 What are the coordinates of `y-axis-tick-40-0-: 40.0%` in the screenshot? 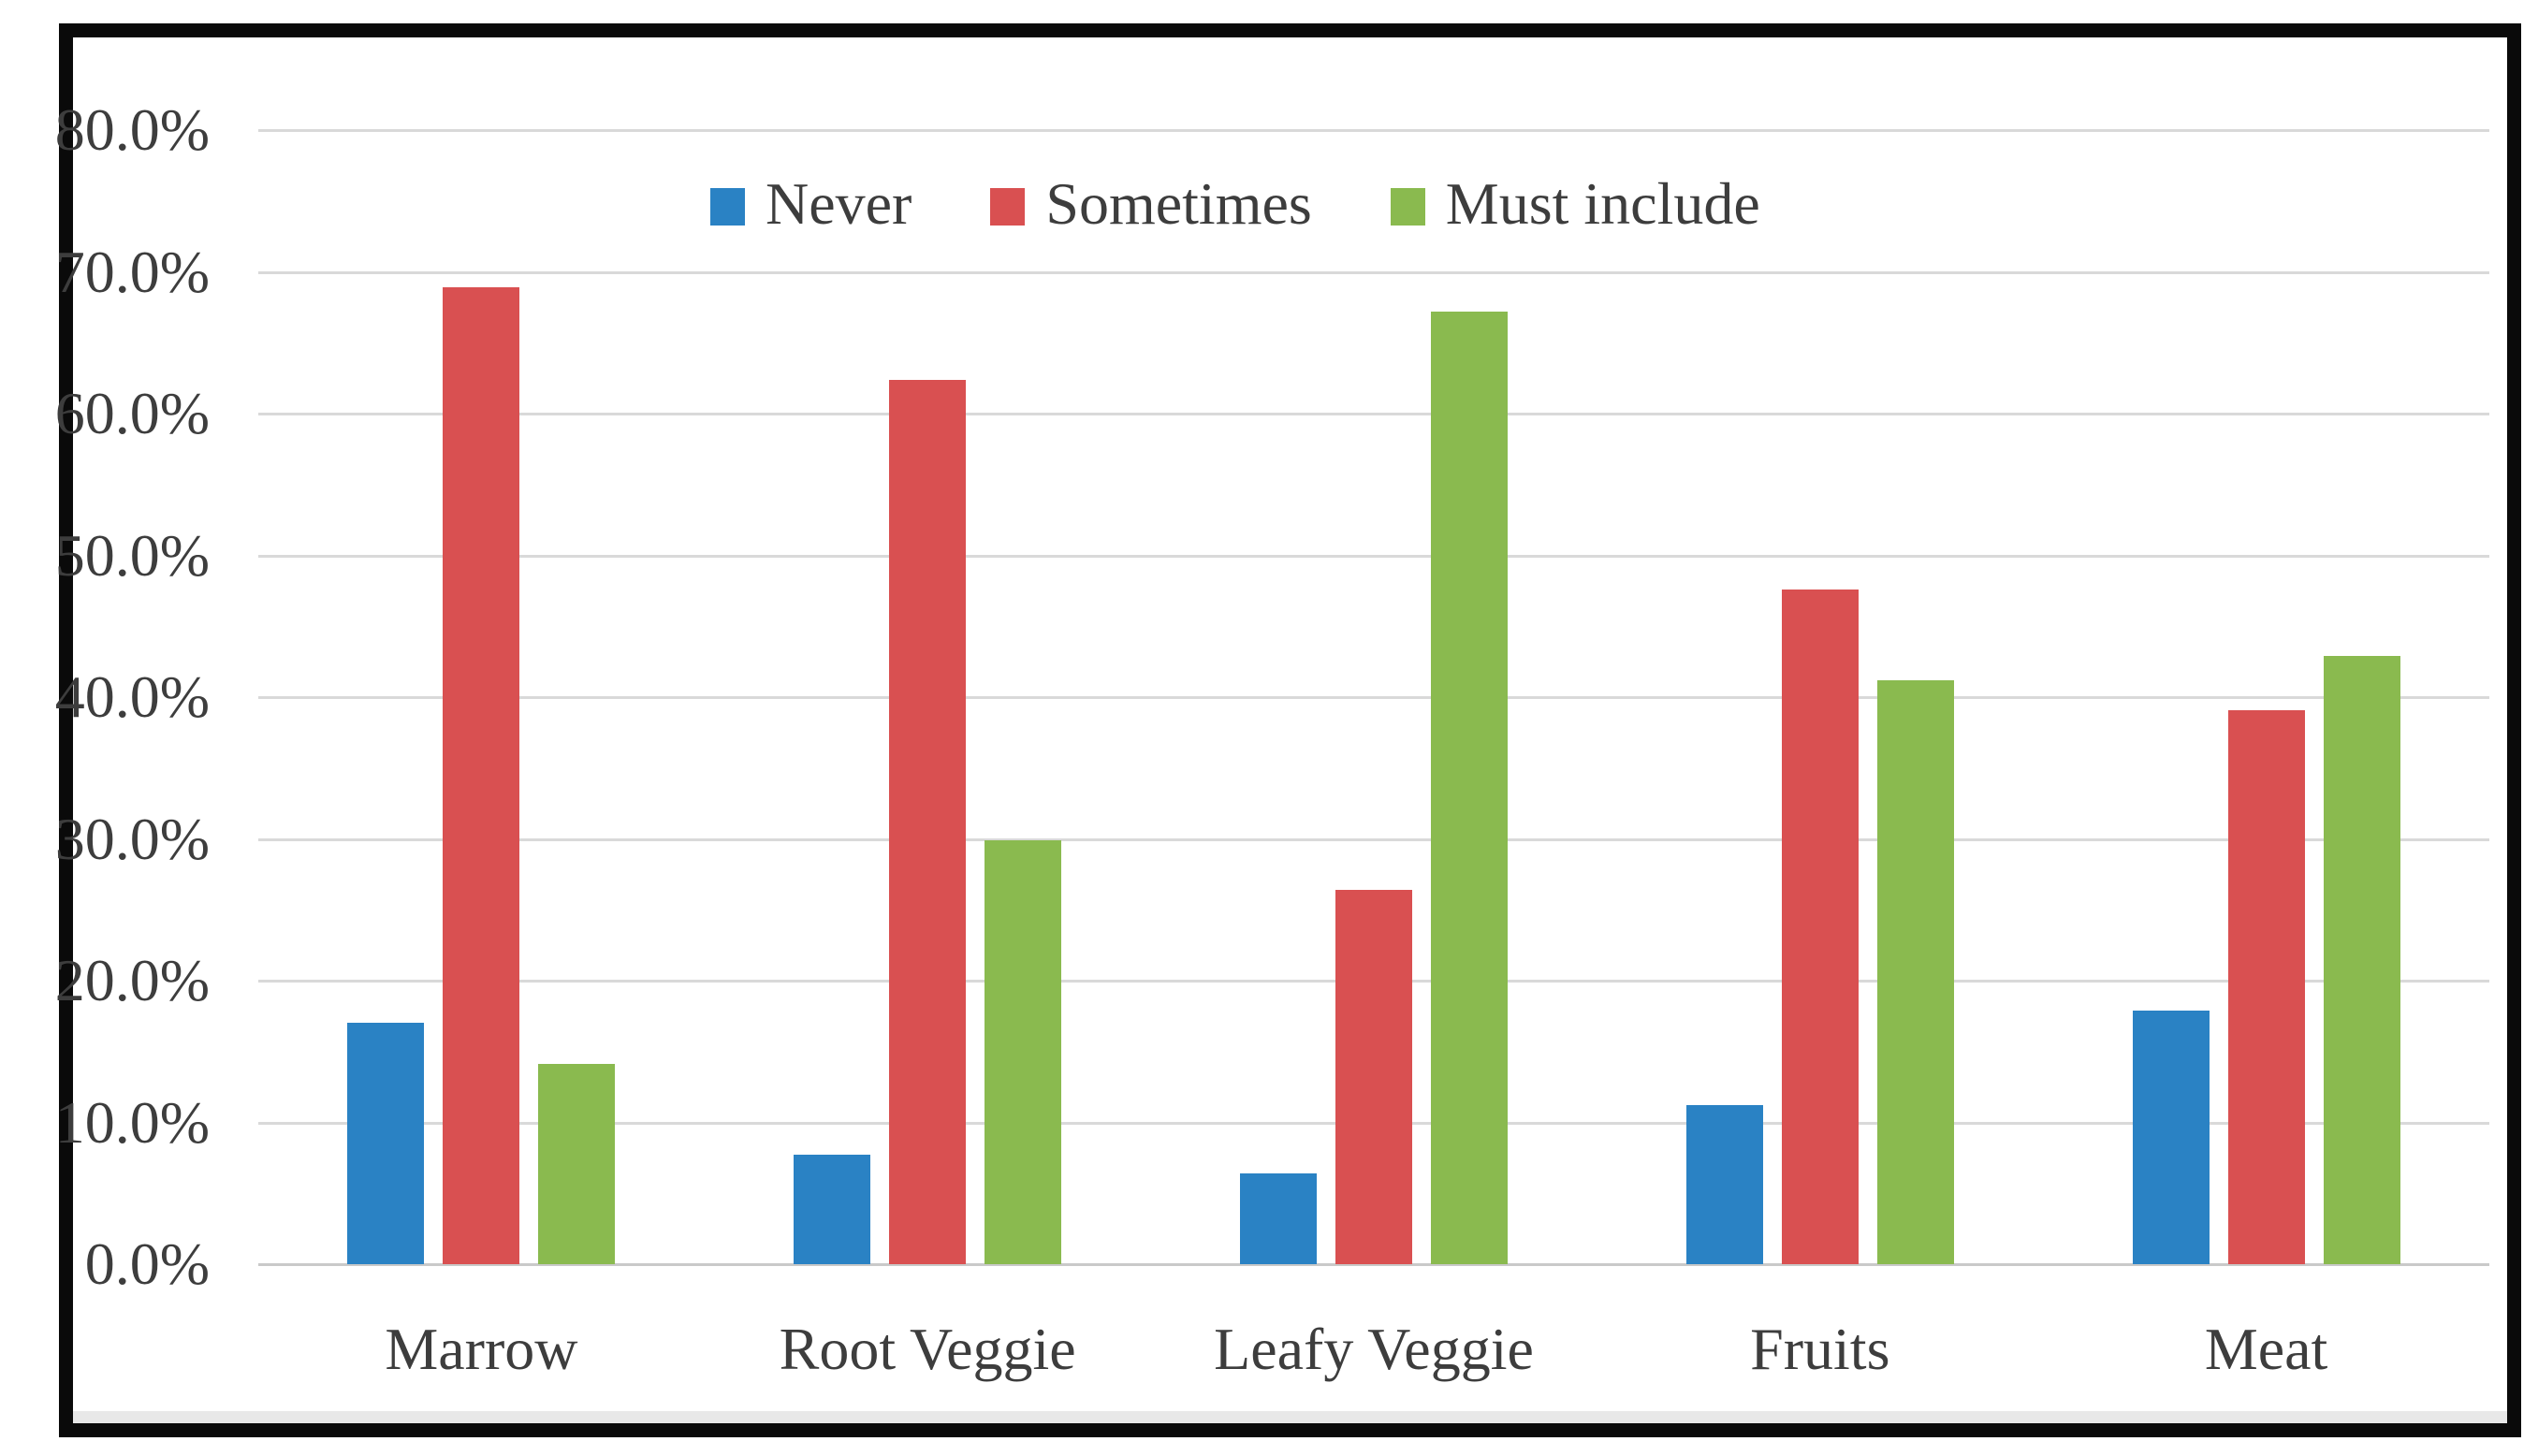 It's located at (132, 696).